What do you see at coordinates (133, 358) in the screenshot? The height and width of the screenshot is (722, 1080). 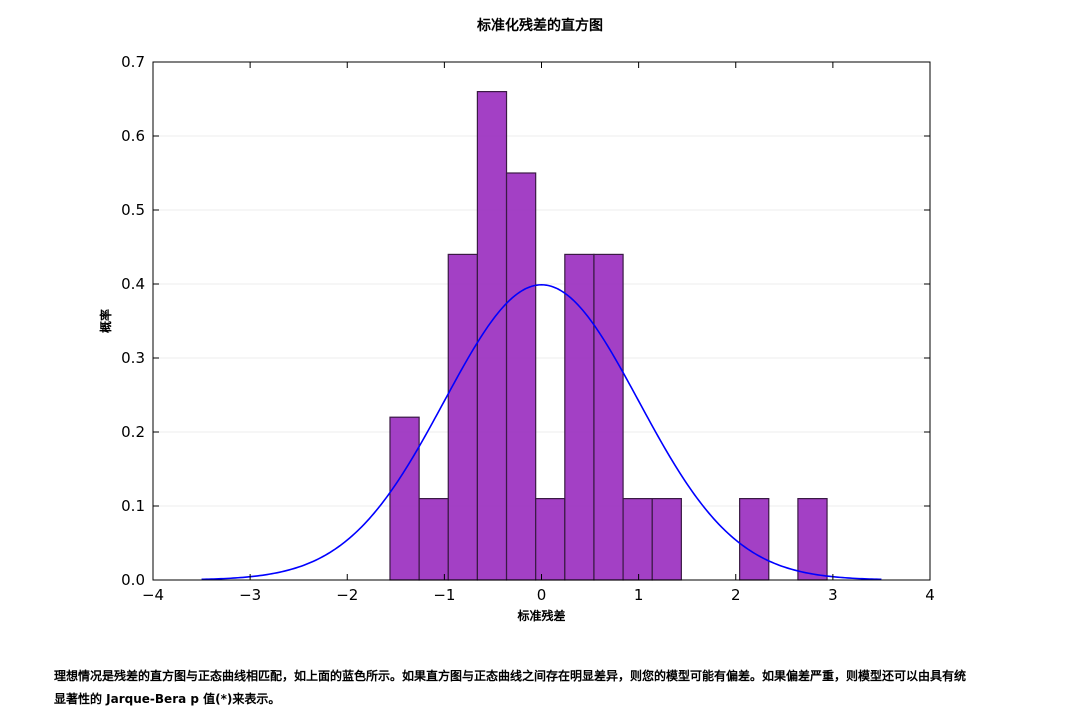 I see `y-tick-label: 0.3` at bounding box center [133, 358].